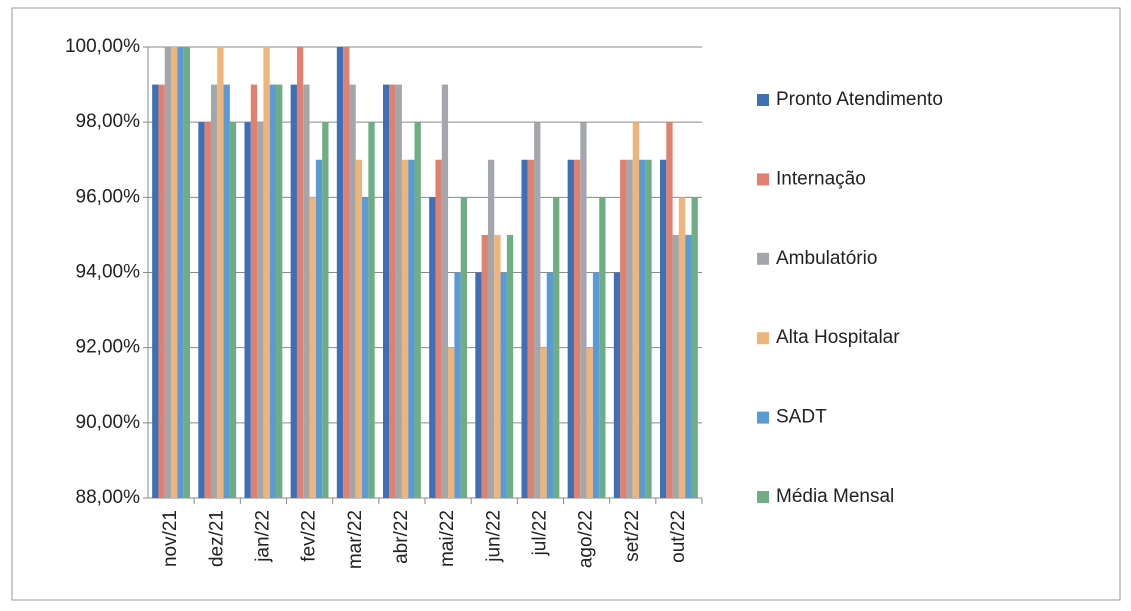 The height and width of the screenshot is (611, 1131). I want to click on legend-label: Alta Hospitalar, so click(838, 337).